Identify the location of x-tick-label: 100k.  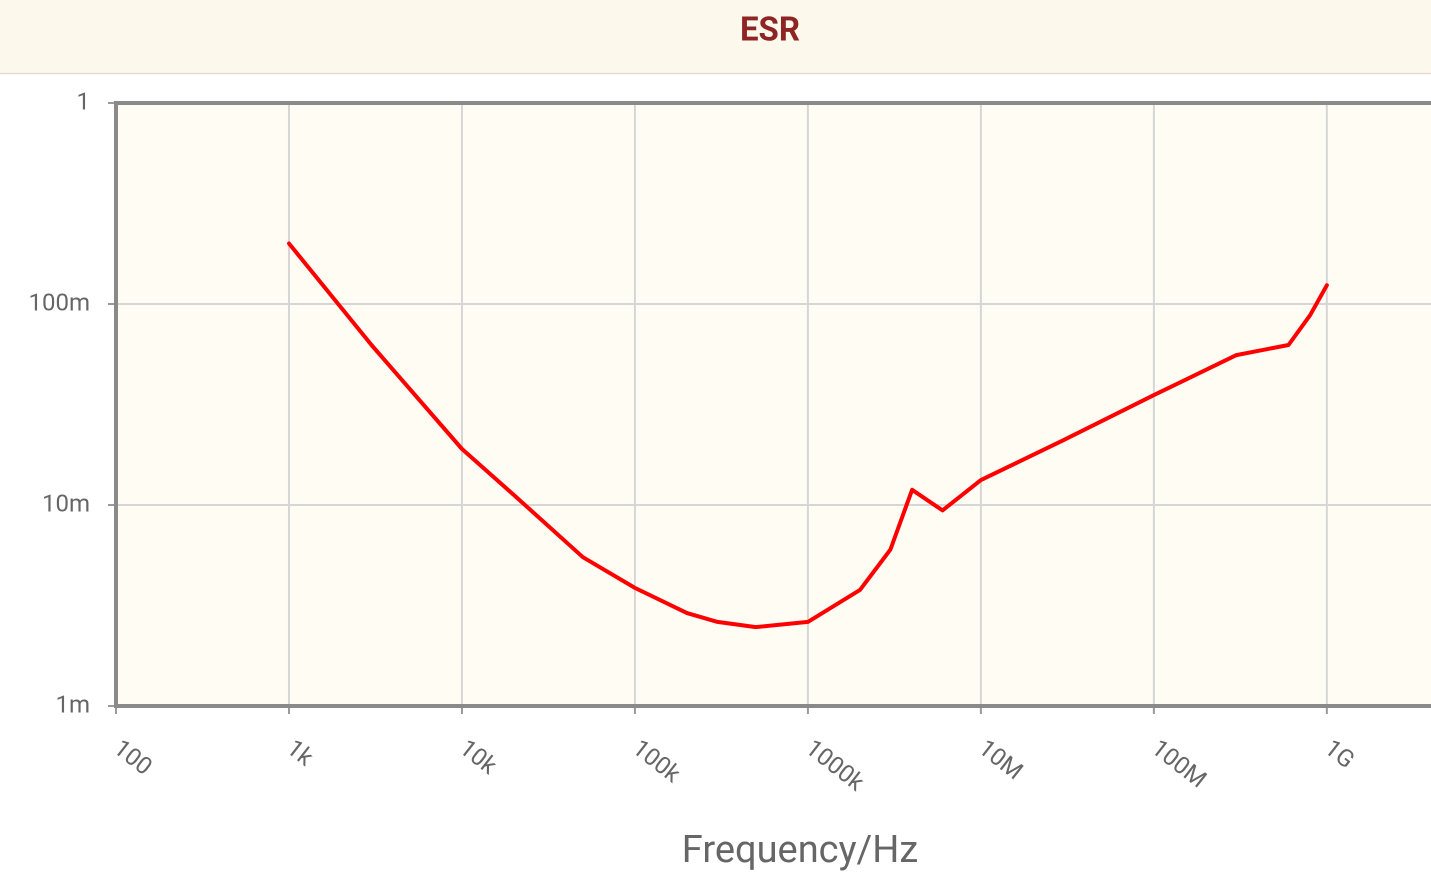
(656, 761).